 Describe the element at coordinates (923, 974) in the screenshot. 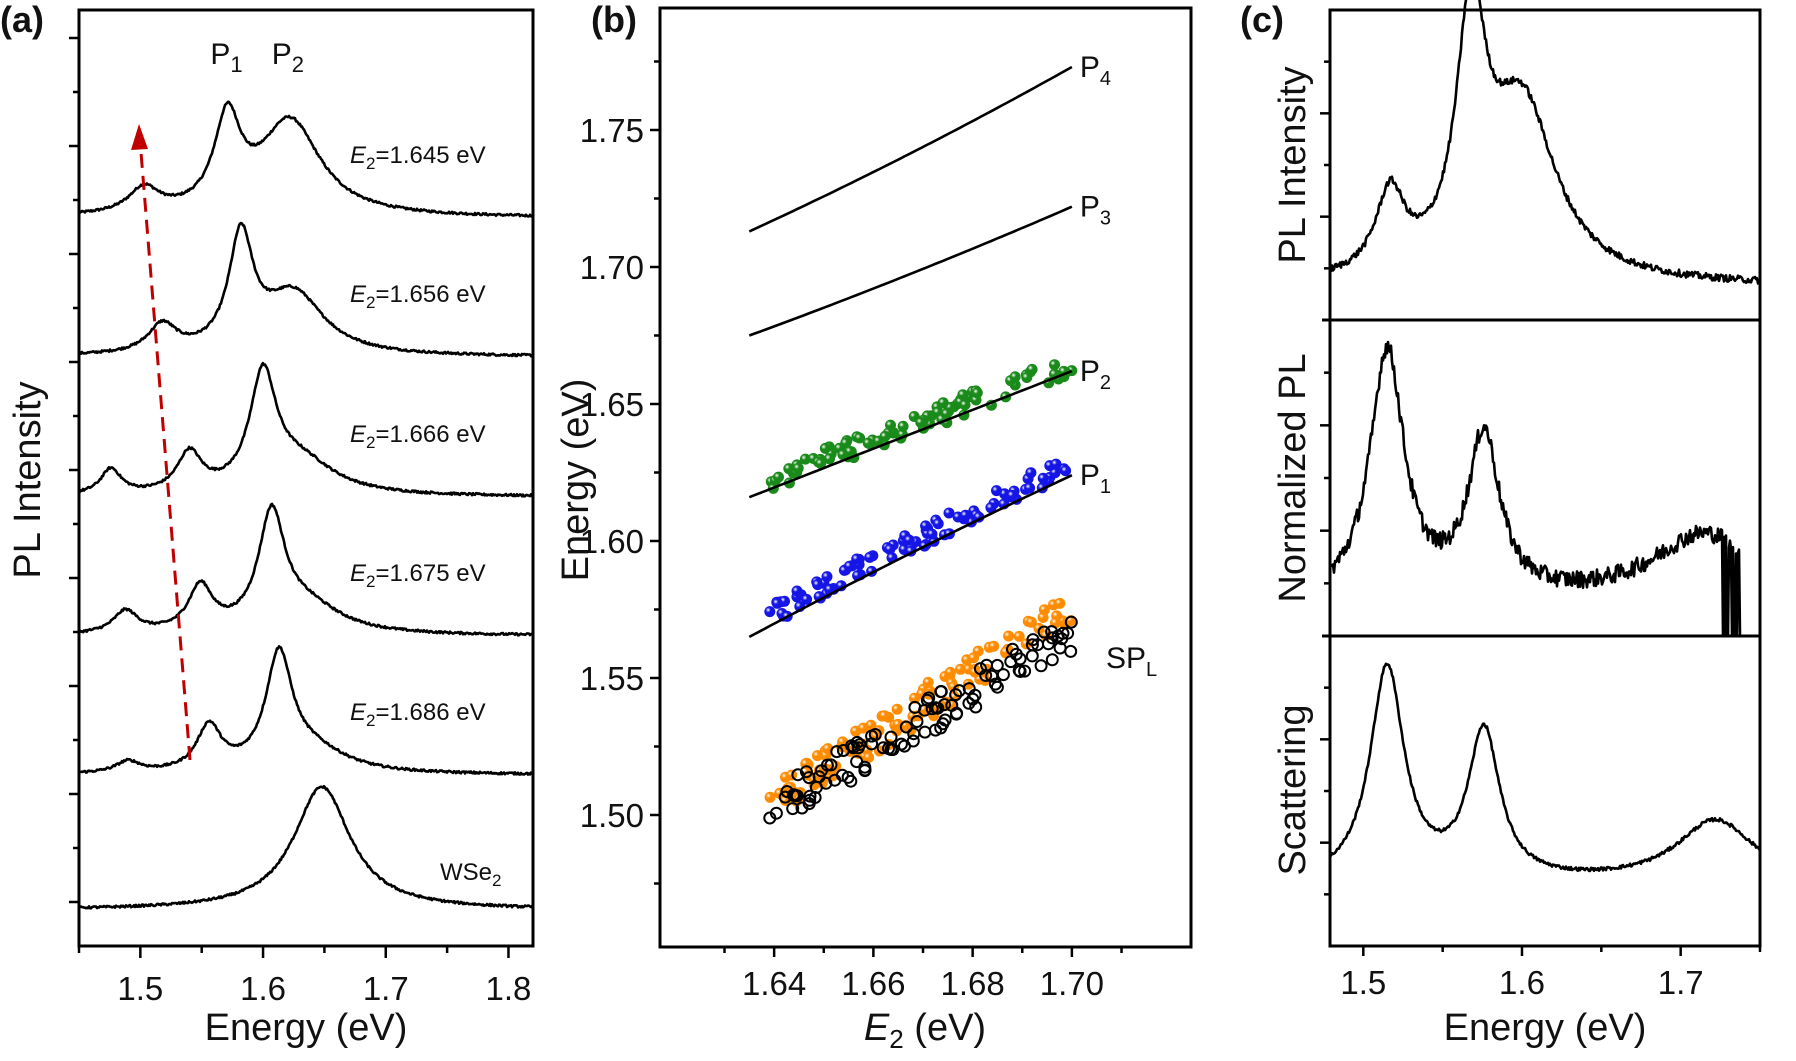

I see `panel-b-x-ticks: 1.64 1.66 1.68 1.70` at that location.